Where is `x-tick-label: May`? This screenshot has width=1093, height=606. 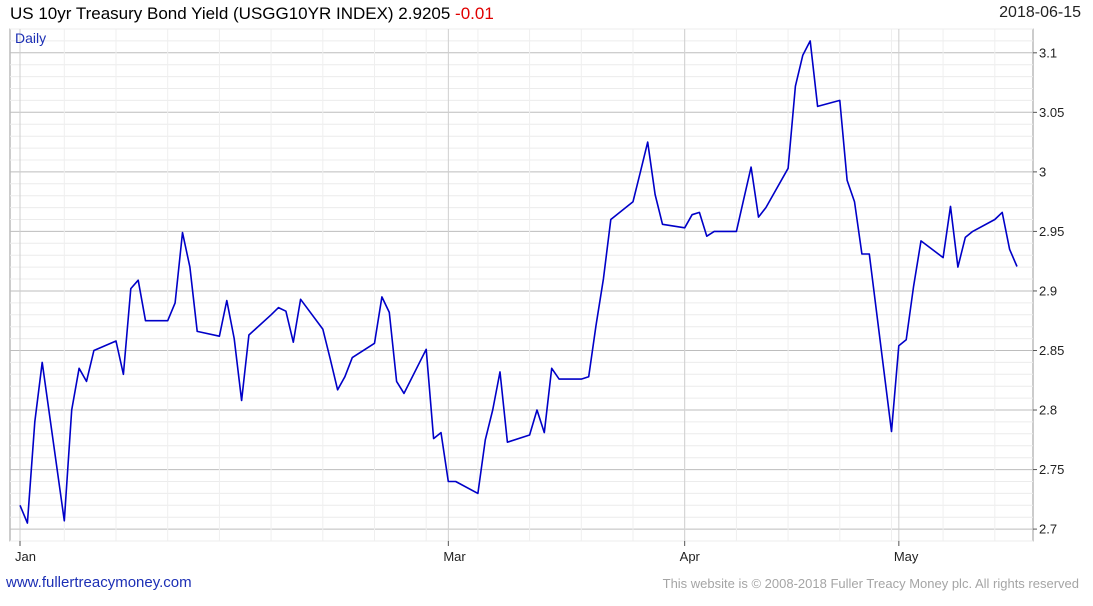
x-tick-label: May is located at coordinates (906, 556).